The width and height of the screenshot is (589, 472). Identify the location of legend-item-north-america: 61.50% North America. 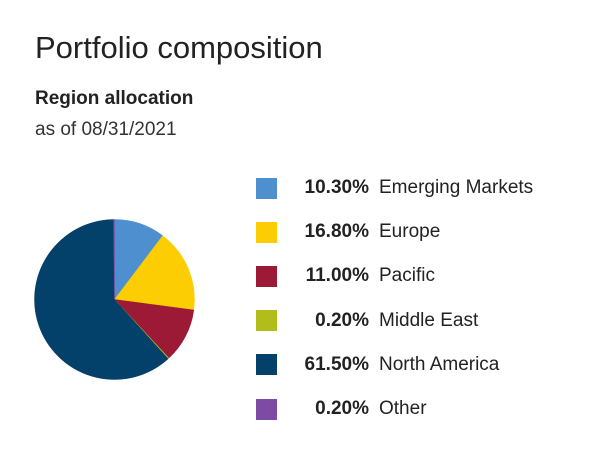
(418, 365).